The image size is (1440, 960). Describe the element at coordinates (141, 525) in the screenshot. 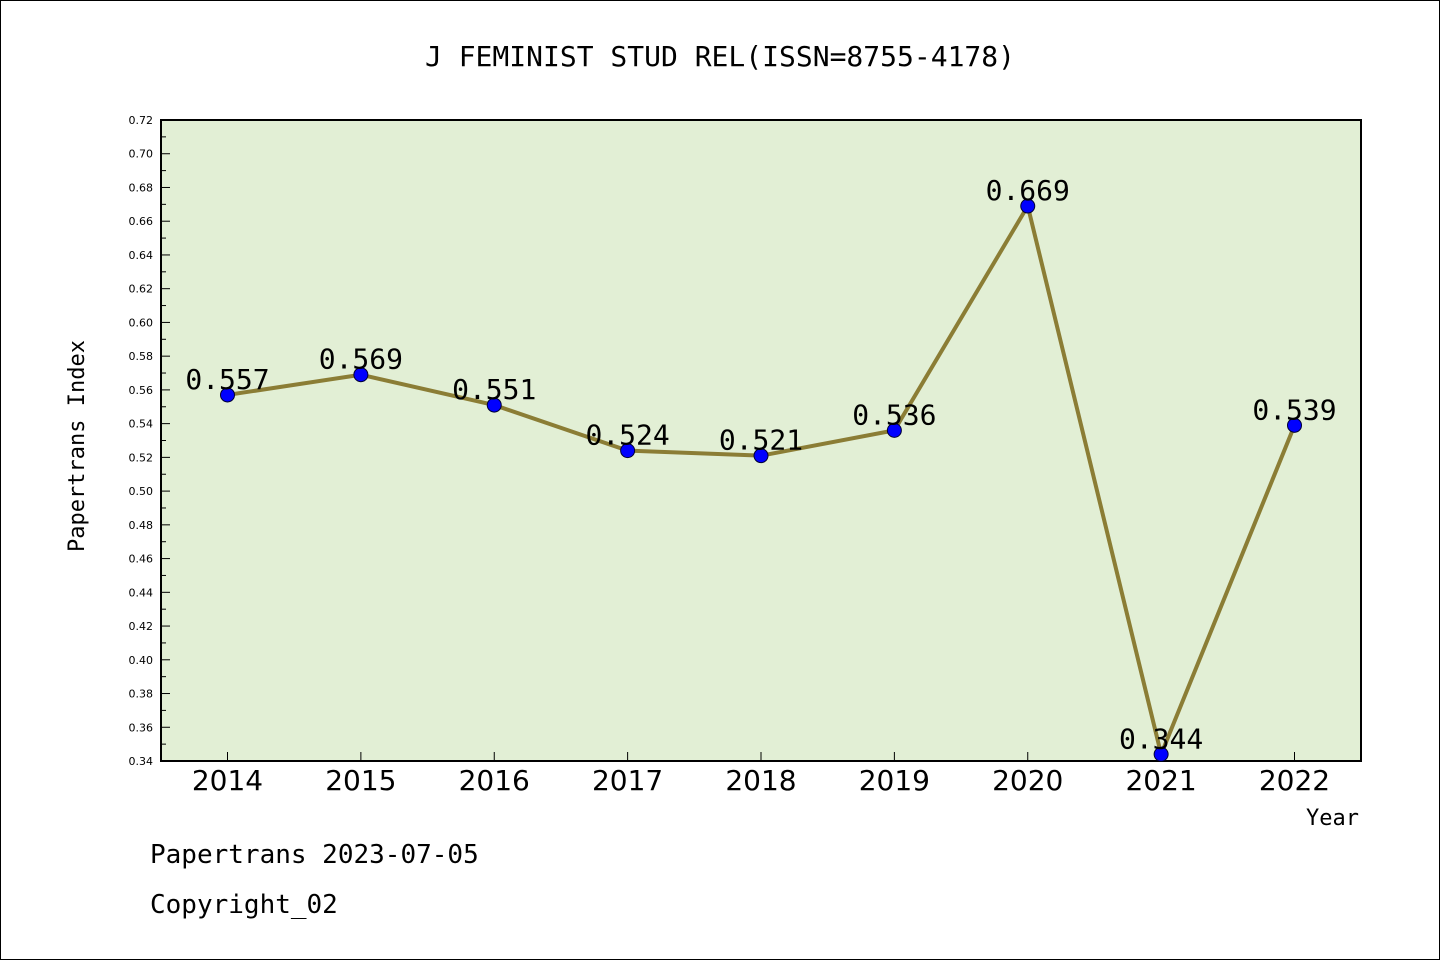

I see `y-tick-label: 0.48` at that location.